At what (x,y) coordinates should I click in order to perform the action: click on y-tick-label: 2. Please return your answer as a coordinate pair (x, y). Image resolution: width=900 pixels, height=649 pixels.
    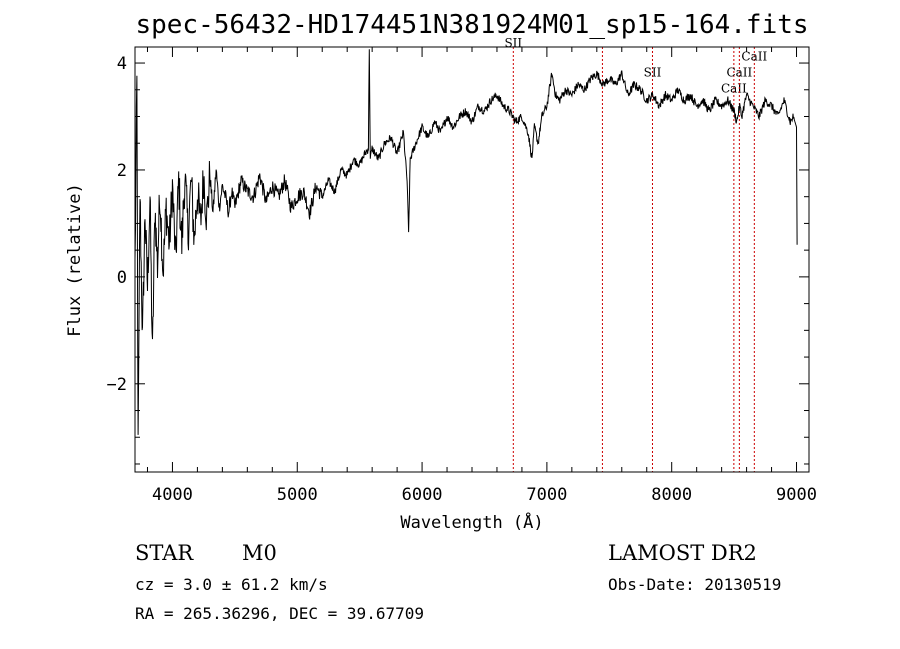
    Looking at the image, I should click on (122, 171).